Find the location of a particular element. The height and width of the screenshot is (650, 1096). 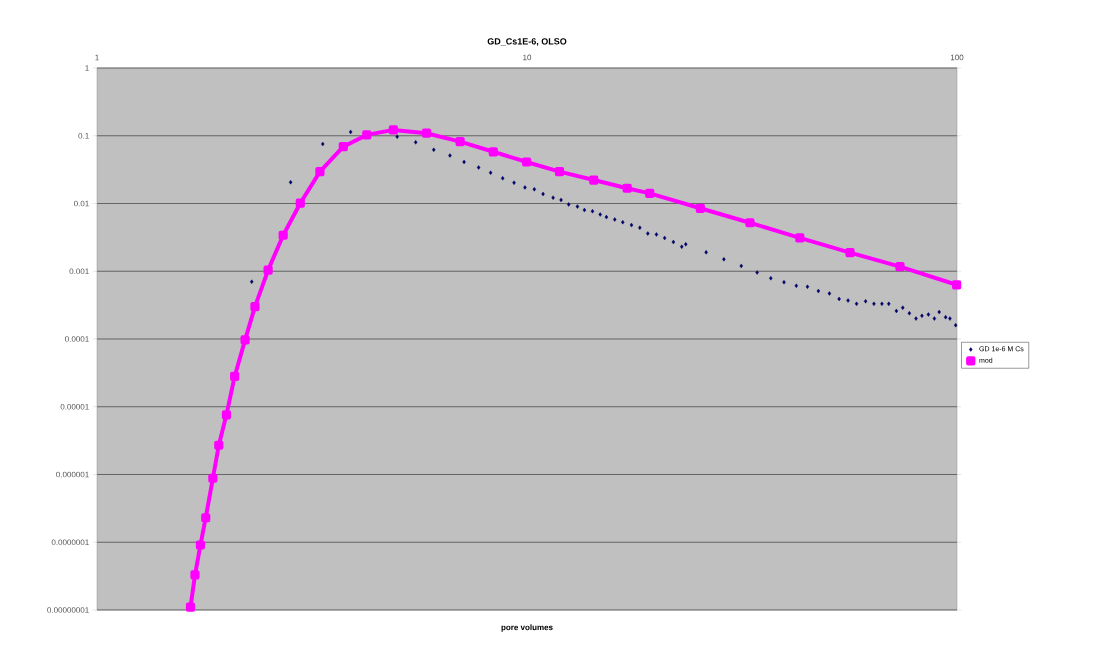

y-tick-label: 0.0000001 is located at coordinates (70, 542).